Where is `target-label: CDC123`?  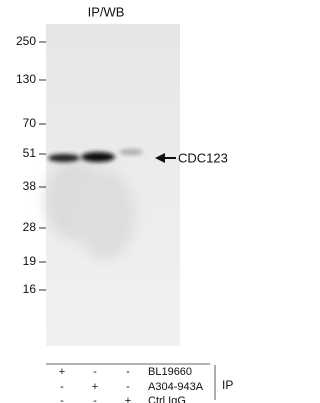 target-label: CDC123 is located at coordinates (203, 157).